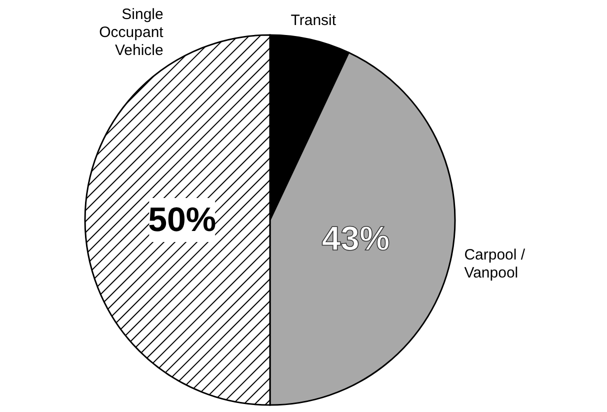  What do you see at coordinates (495, 263) in the screenshot?
I see `slice-label: Carpool / Vanpool` at bounding box center [495, 263].